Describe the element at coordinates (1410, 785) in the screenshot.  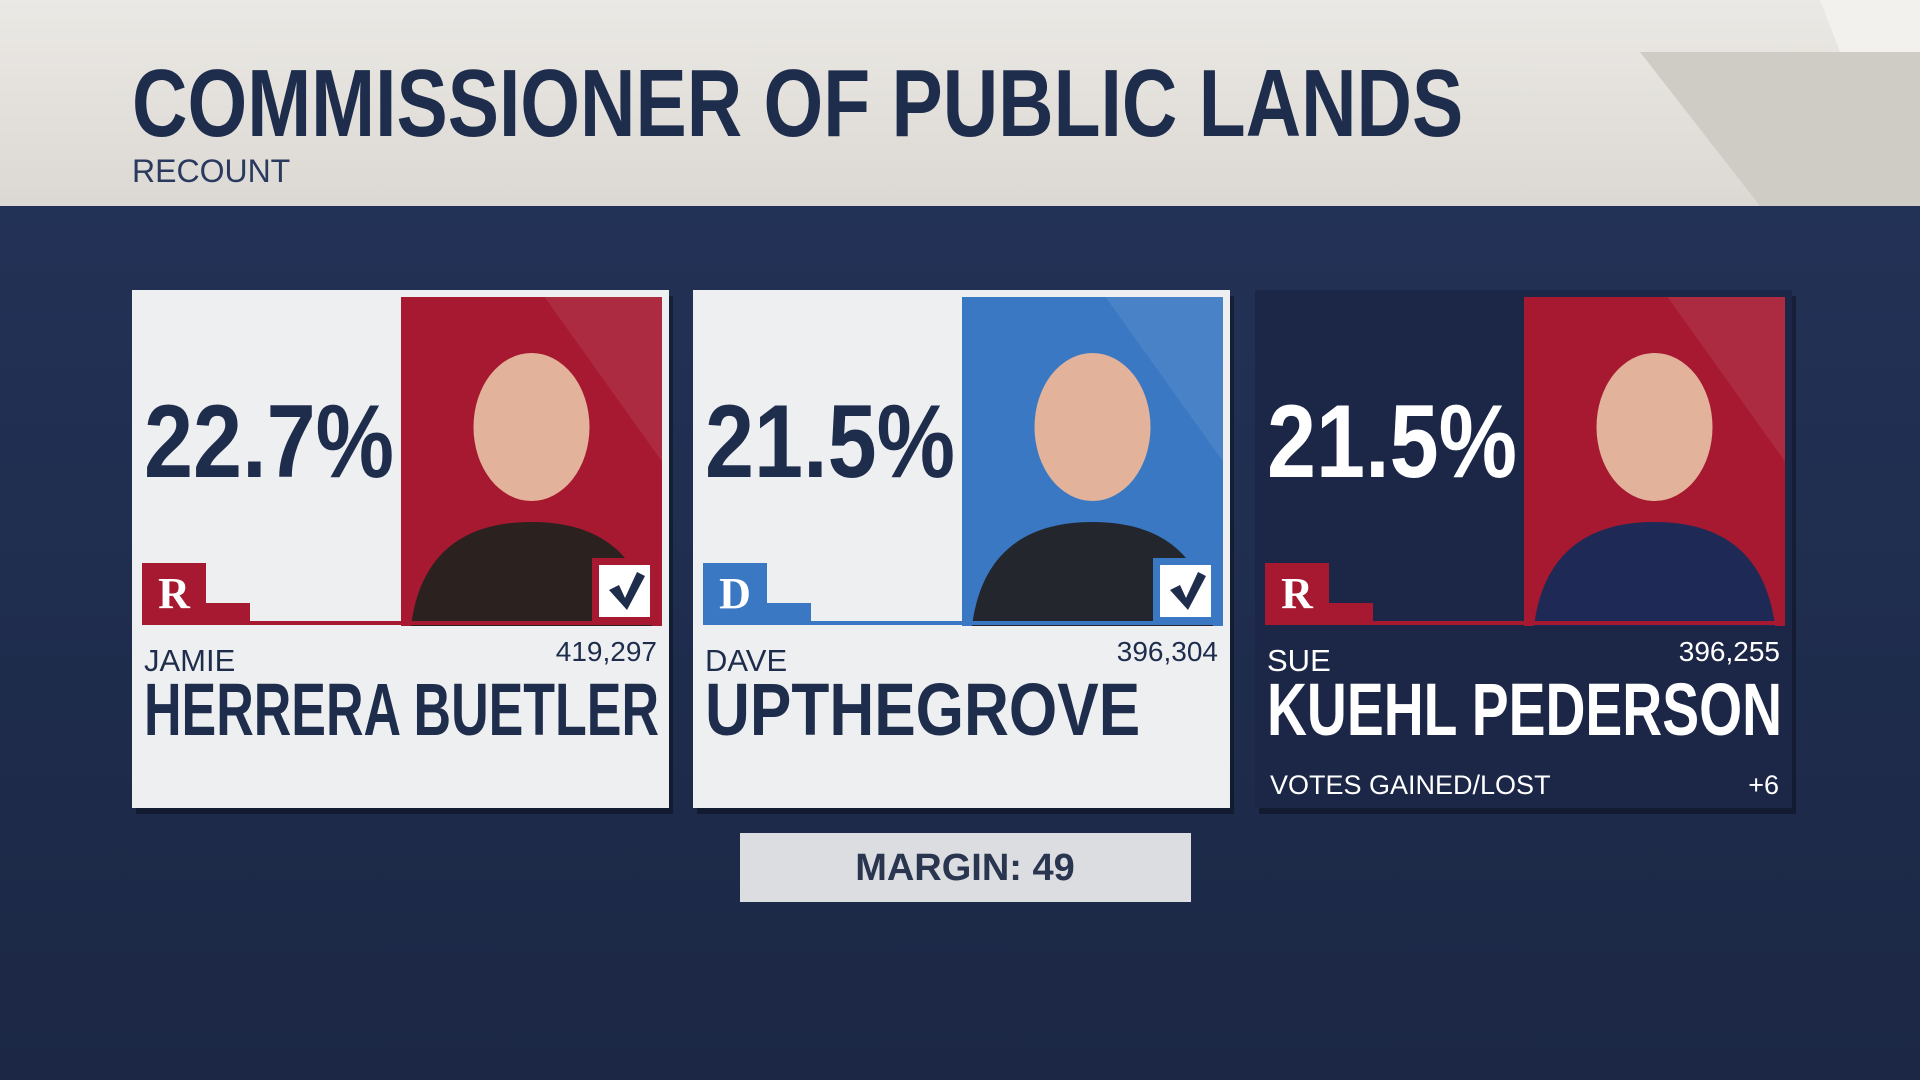
I see `votes-change-label: VOTES GAINED/LOST` at that location.